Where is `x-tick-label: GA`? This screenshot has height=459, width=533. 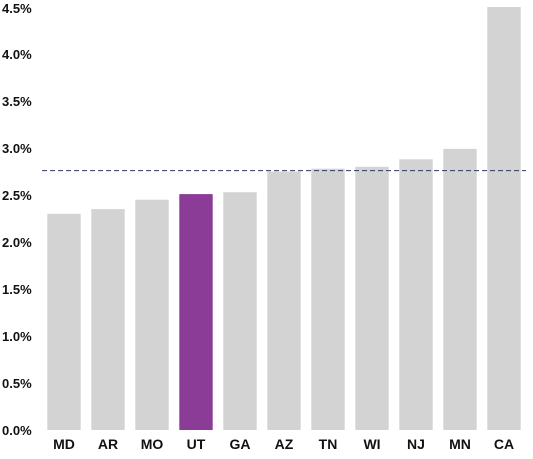
x-tick-label: GA is located at coordinates (240, 444).